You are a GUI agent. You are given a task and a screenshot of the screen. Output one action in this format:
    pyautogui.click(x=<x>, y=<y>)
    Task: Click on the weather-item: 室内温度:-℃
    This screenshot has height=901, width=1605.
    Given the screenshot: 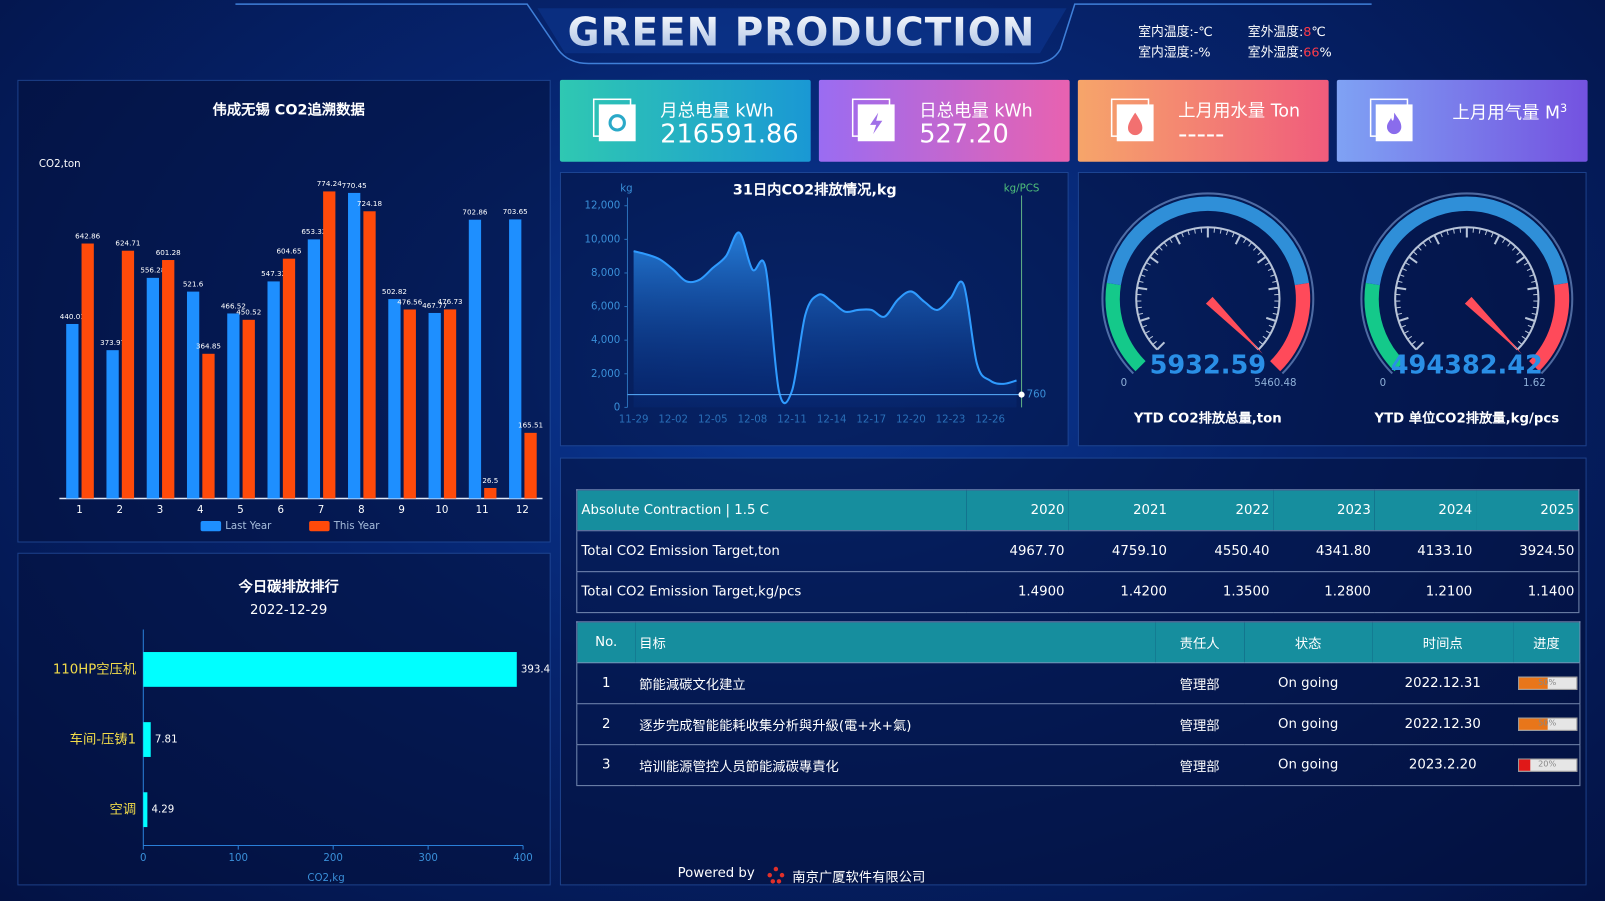 What is the action you would take?
    pyautogui.click(x=1175, y=29)
    